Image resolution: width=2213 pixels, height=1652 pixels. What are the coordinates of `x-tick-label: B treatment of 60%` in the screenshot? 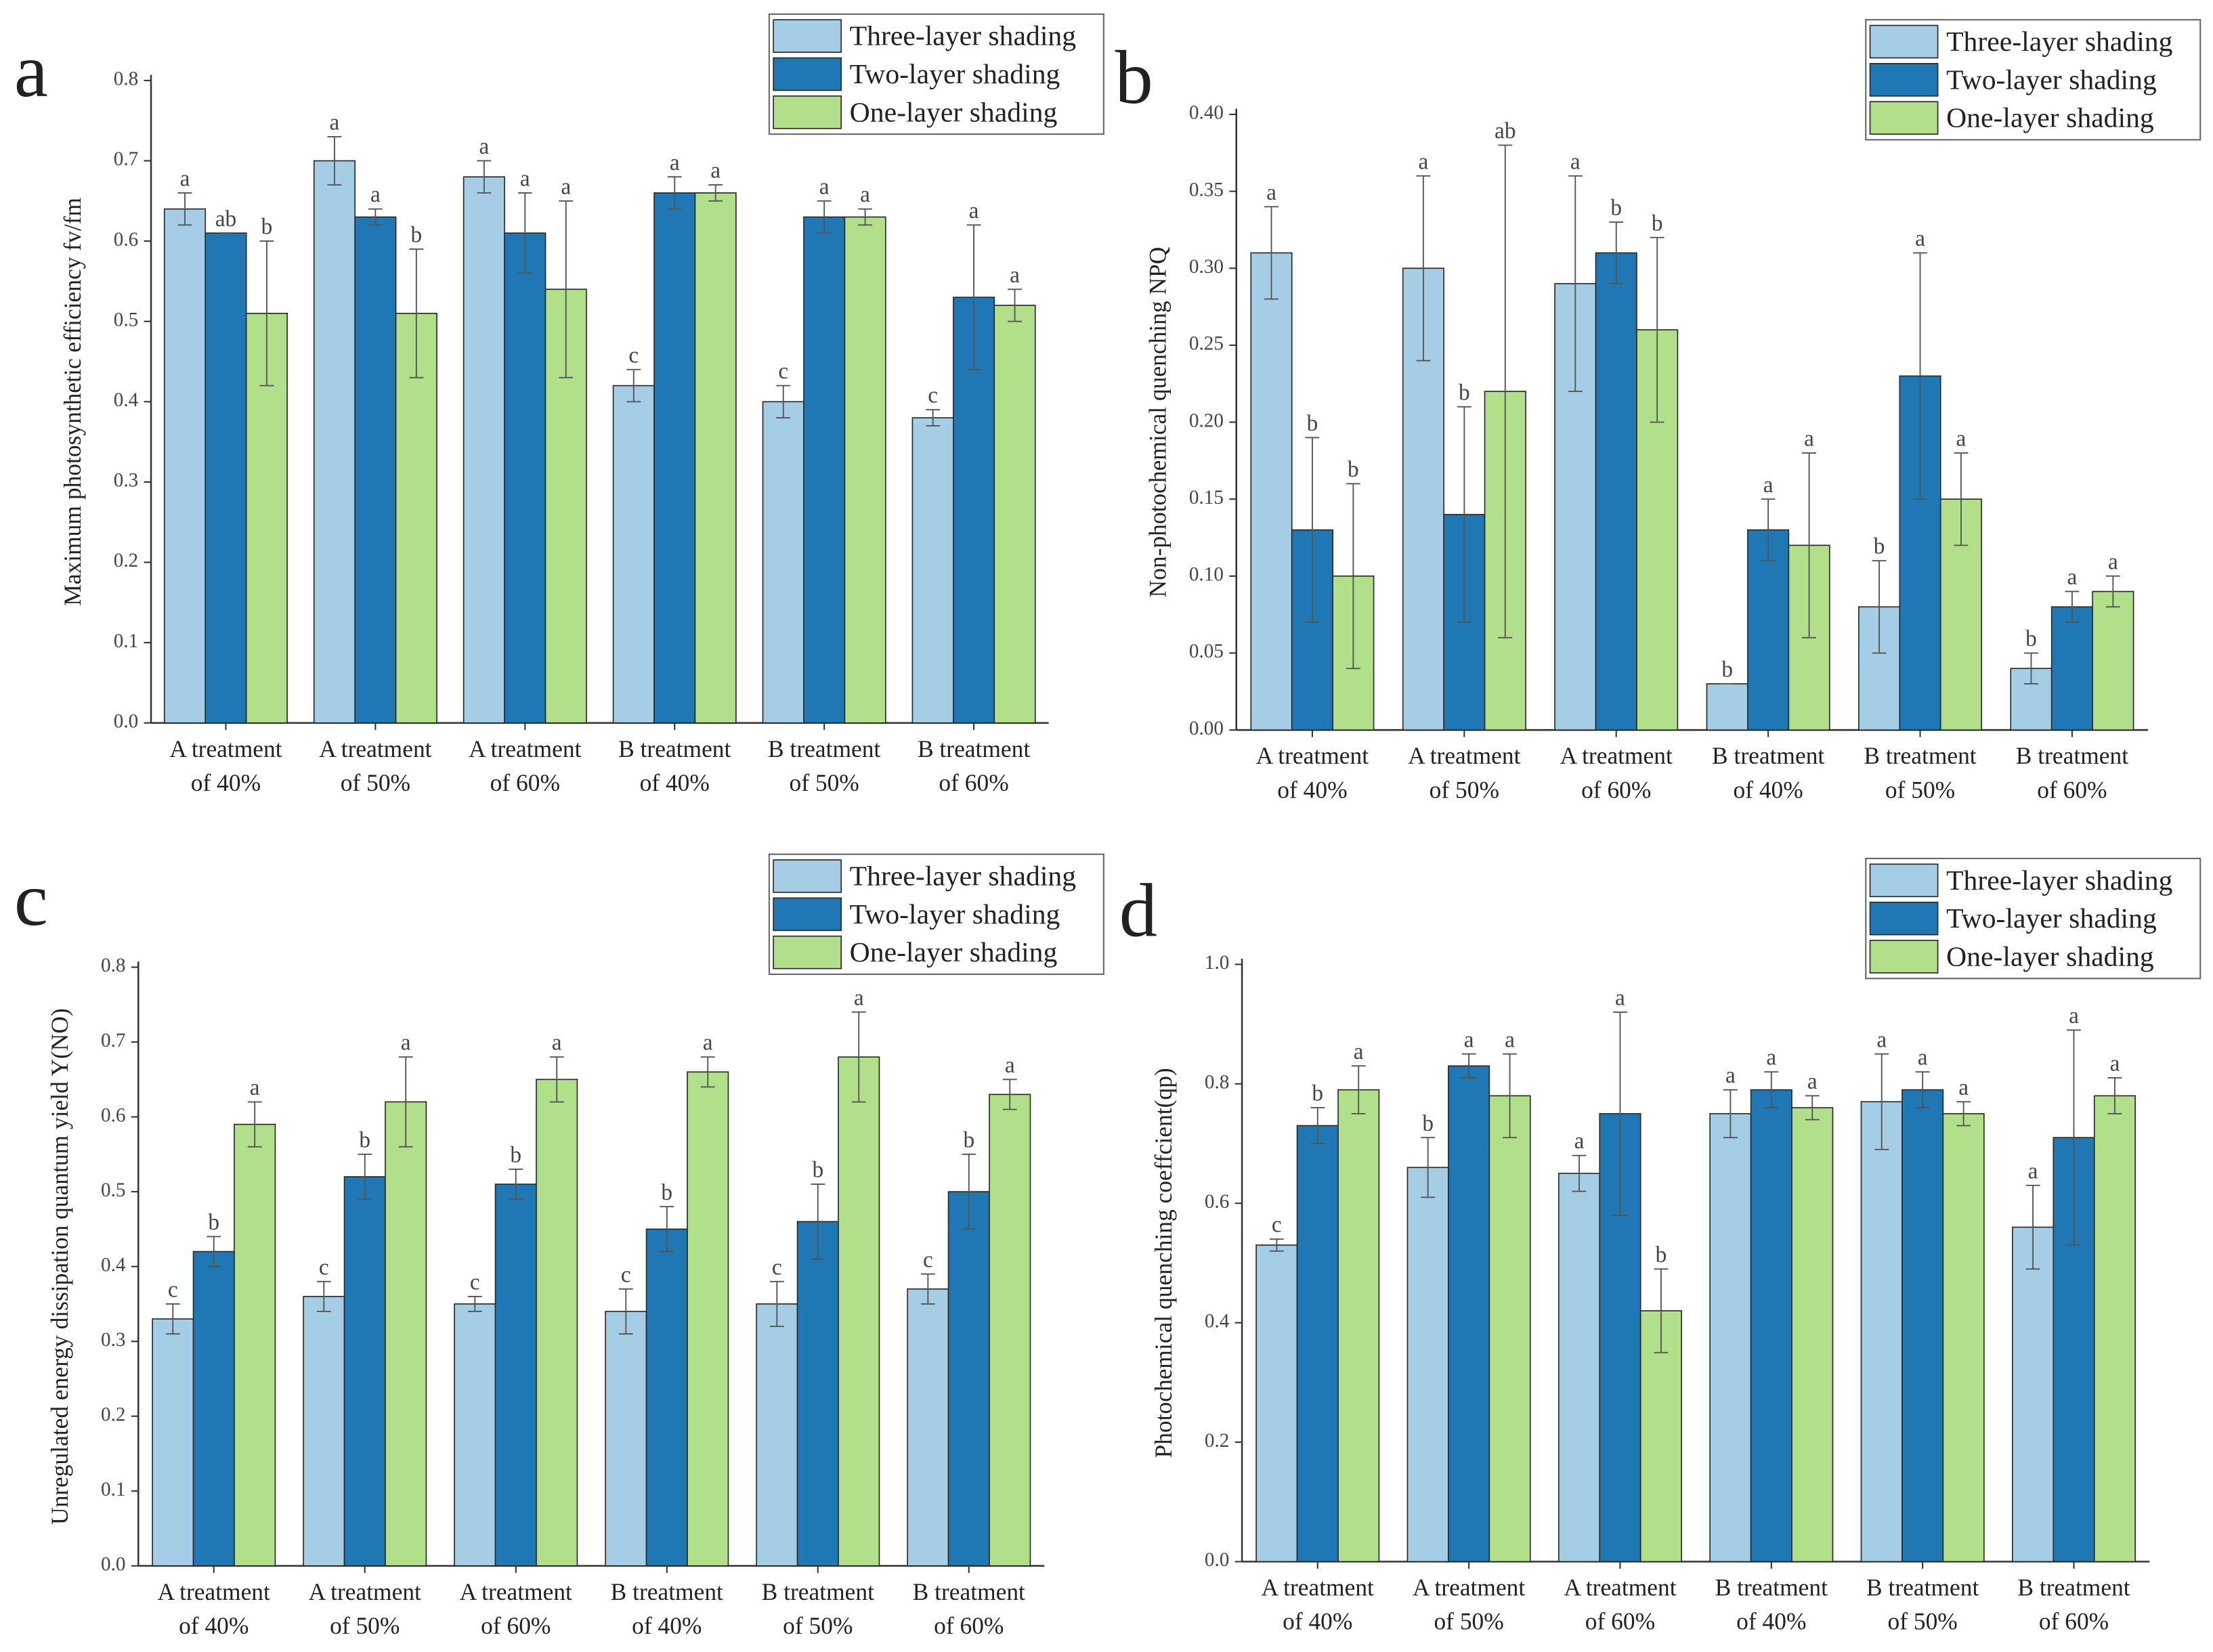 It's located at (974, 766).